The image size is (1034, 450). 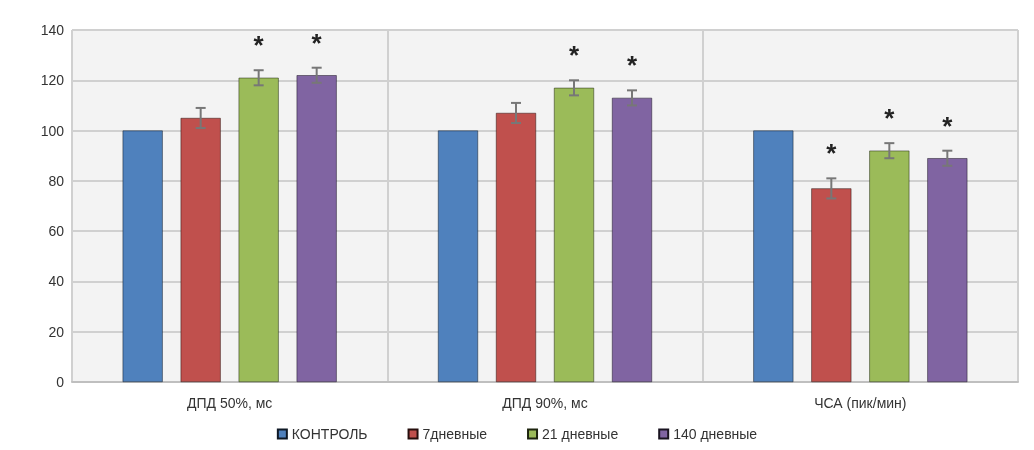 What do you see at coordinates (56, 180) in the screenshot?
I see `y-tick-label: 80` at bounding box center [56, 180].